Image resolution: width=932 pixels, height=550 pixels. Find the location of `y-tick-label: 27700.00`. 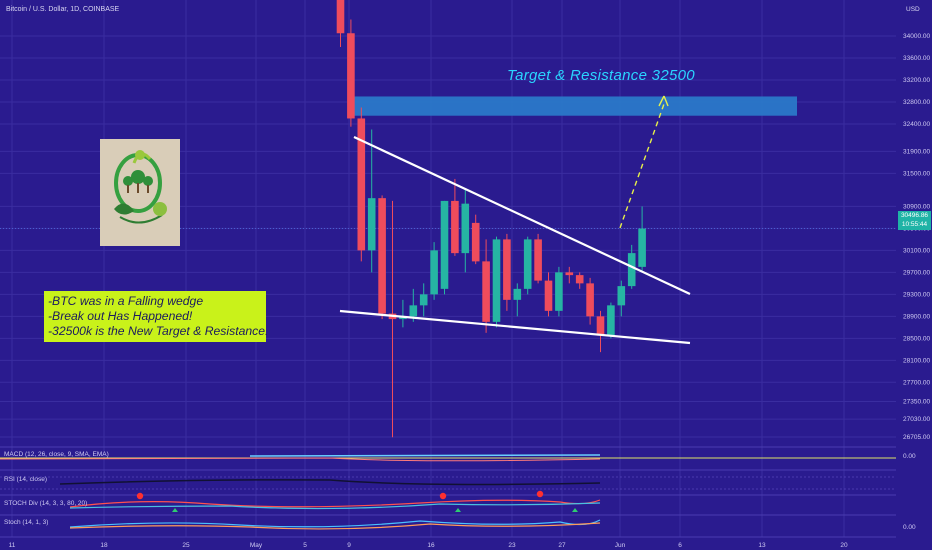

y-tick-label: 27700.00 is located at coordinates (916, 382).